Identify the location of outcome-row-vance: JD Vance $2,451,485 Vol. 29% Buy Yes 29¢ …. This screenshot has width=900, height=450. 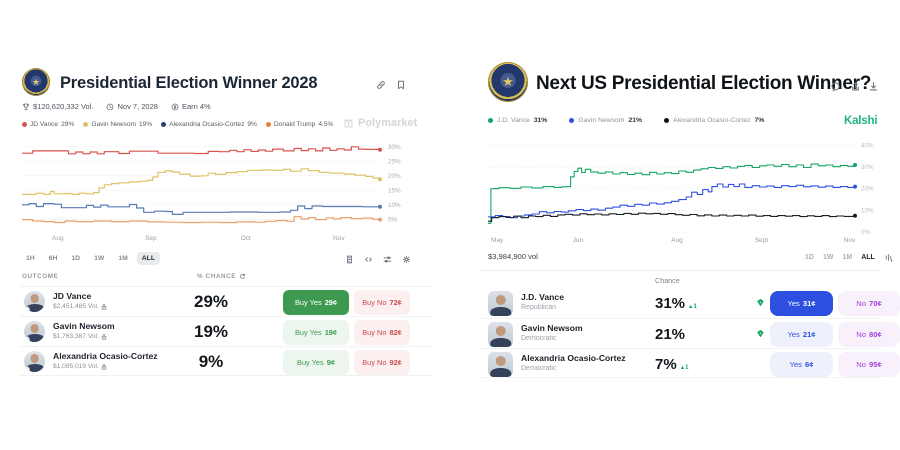
(226, 301).